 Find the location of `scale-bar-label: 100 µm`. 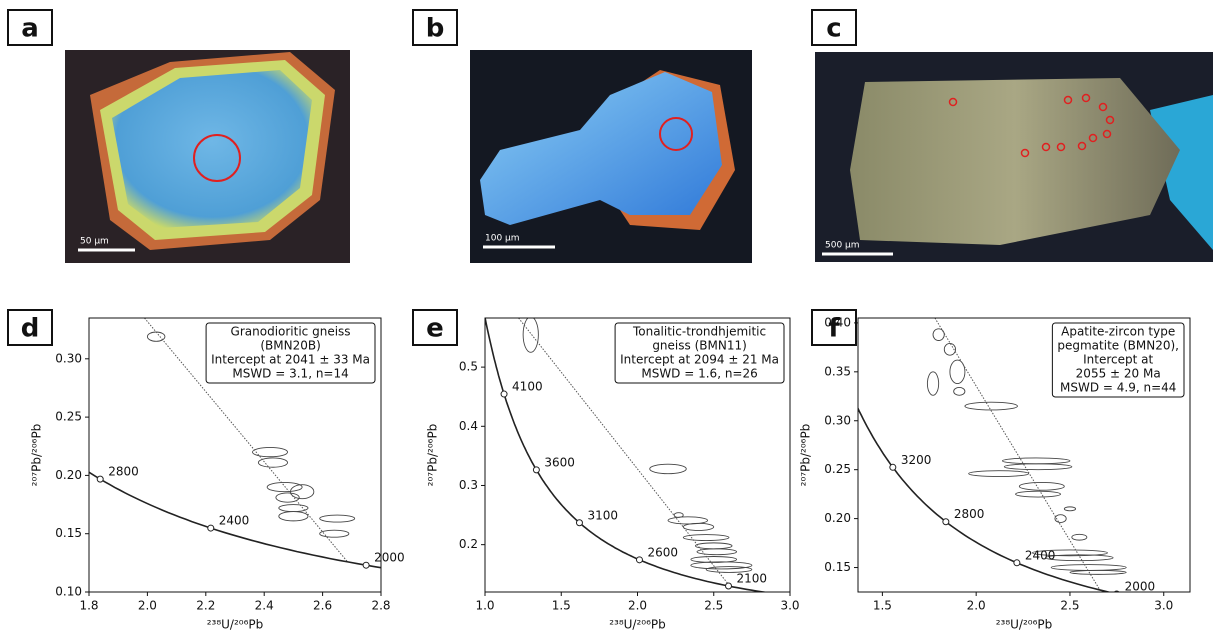

scale-bar-label: 100 µm is located at coordinates (502, 239).